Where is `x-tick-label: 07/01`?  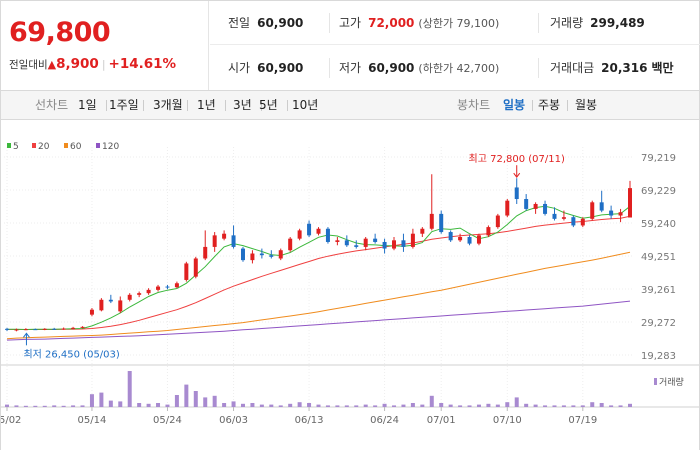 x-tick-label: 07/01 is located at coordinates (441, 420).